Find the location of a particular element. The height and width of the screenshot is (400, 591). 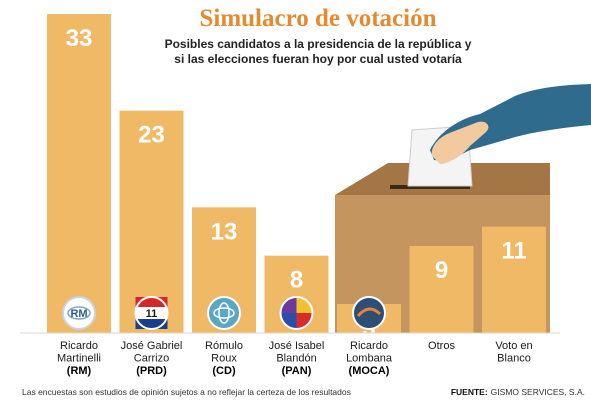

value-label-romulo-roux: 13 is located at coordinates (224, 231).